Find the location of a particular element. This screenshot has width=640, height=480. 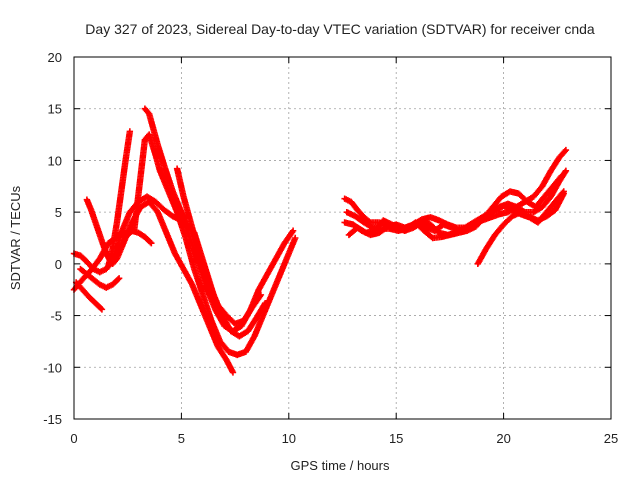

y-tick-label: 10 is located at coordinates (55, 160).